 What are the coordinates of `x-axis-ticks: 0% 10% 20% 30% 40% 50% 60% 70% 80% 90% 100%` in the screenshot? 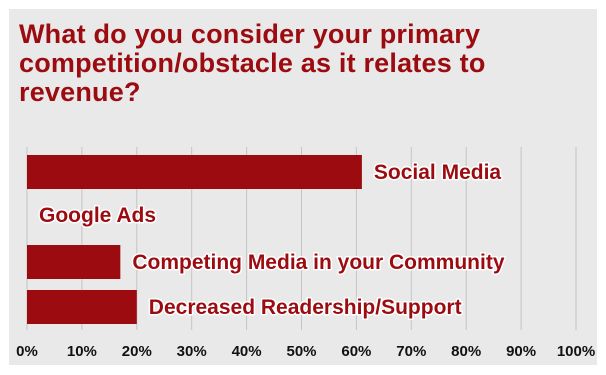 It's located at (305, 351).